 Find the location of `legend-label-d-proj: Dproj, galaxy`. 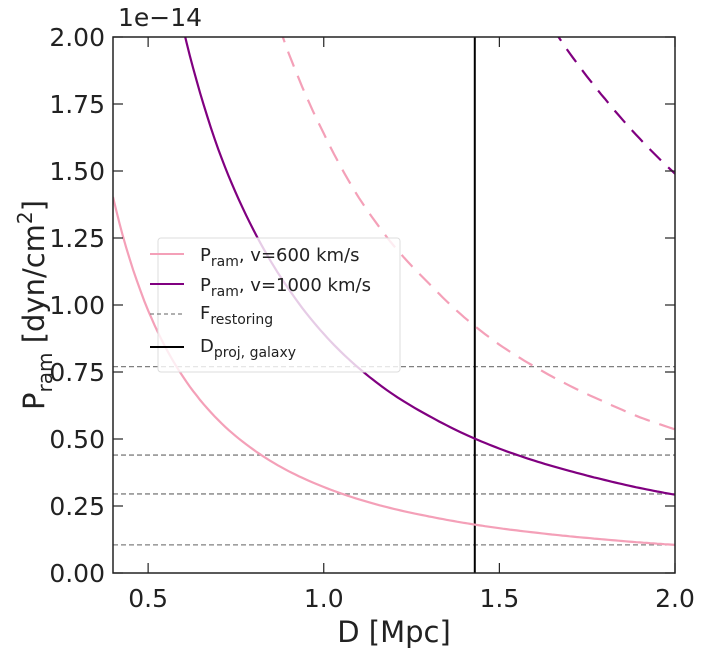

legend-label-d-proj: Dproj, galaxy is located at coordinates (248, 348).